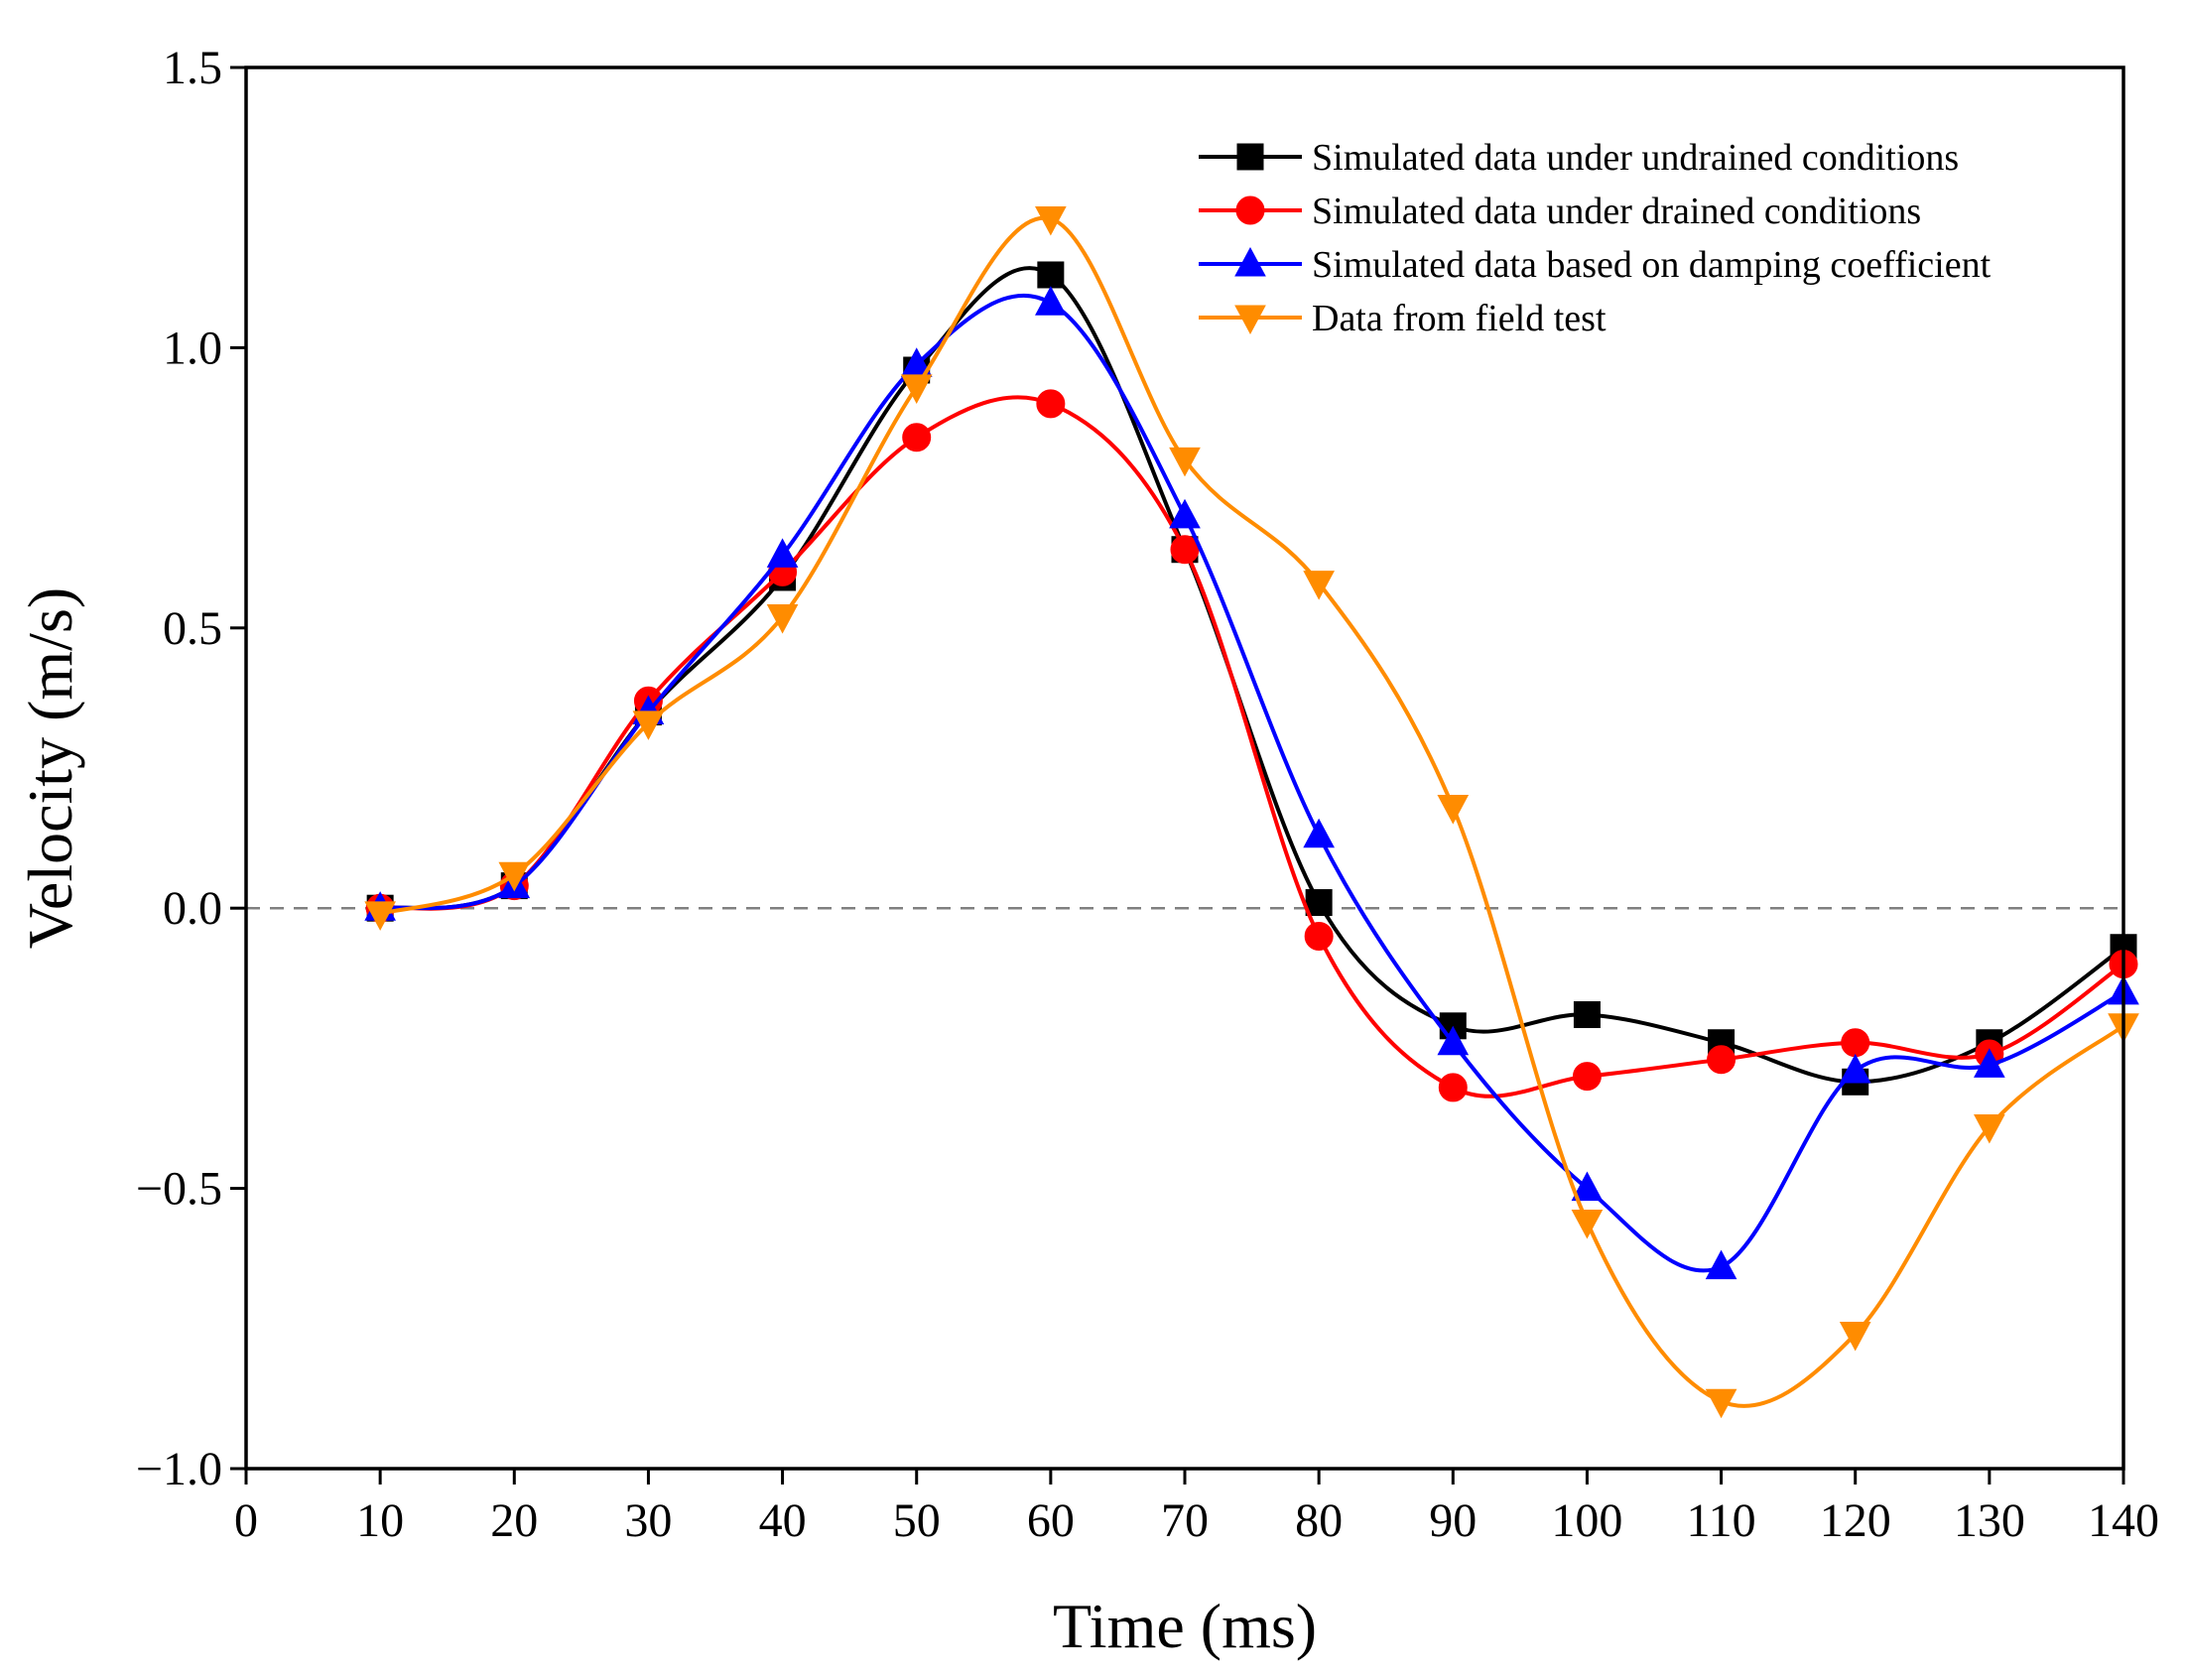 The width and height of the screenshot is (2186, 1680). I want to click on x-tick-label: 30, so click(648, 1520).